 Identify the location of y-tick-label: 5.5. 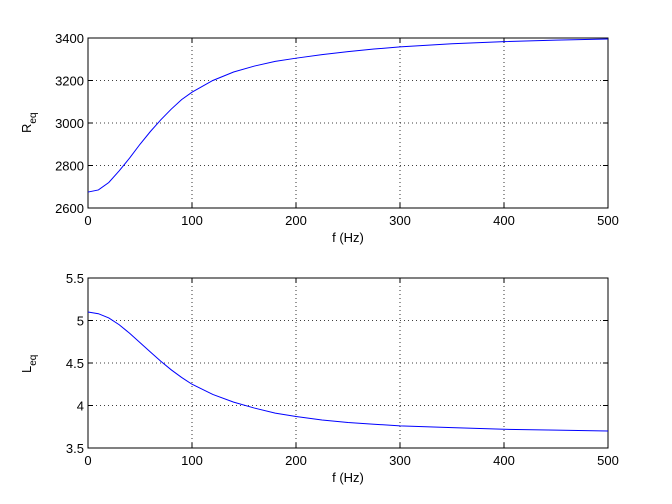
(75, 278).